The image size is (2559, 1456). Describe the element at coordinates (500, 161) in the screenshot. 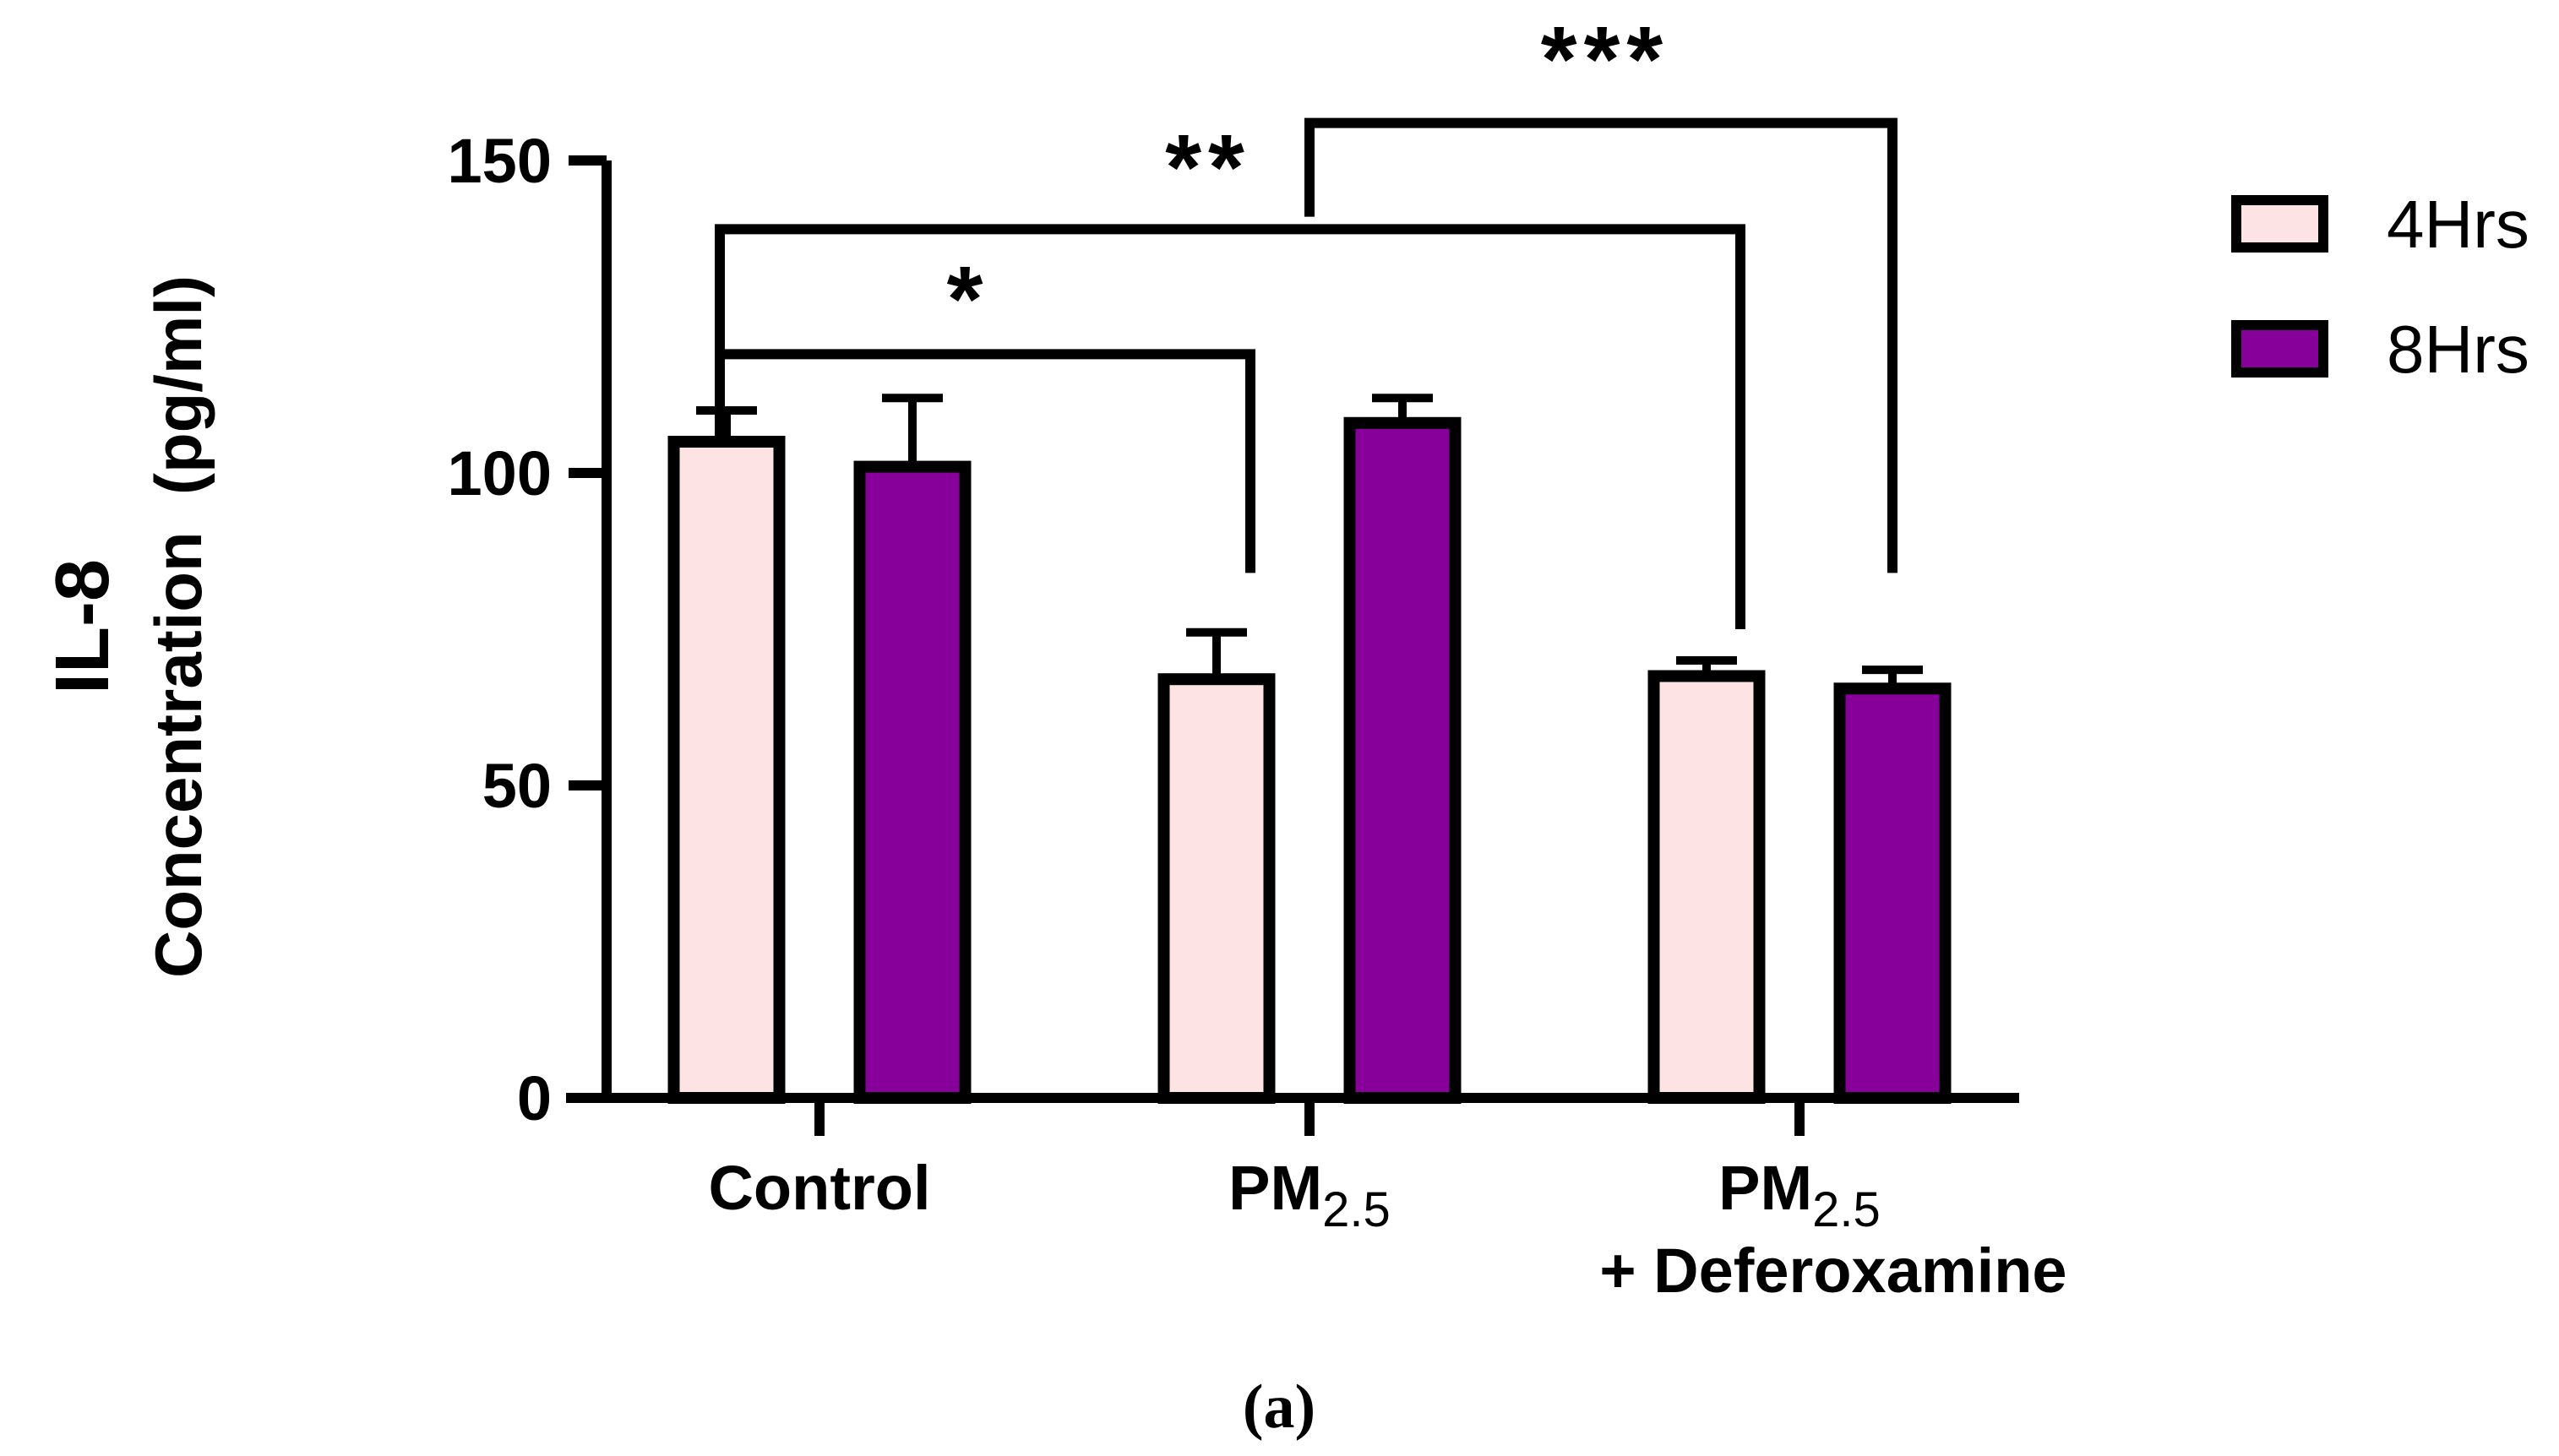

I see `y-tick-label: 150` at that location.